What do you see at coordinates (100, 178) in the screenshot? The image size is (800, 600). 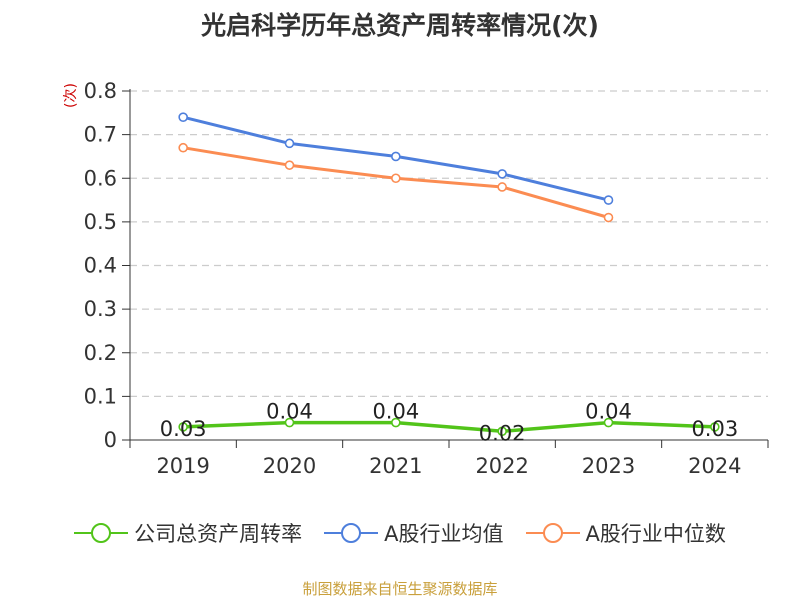 I see `y-tick-label: 0.6` at bounding box center [100, 178].